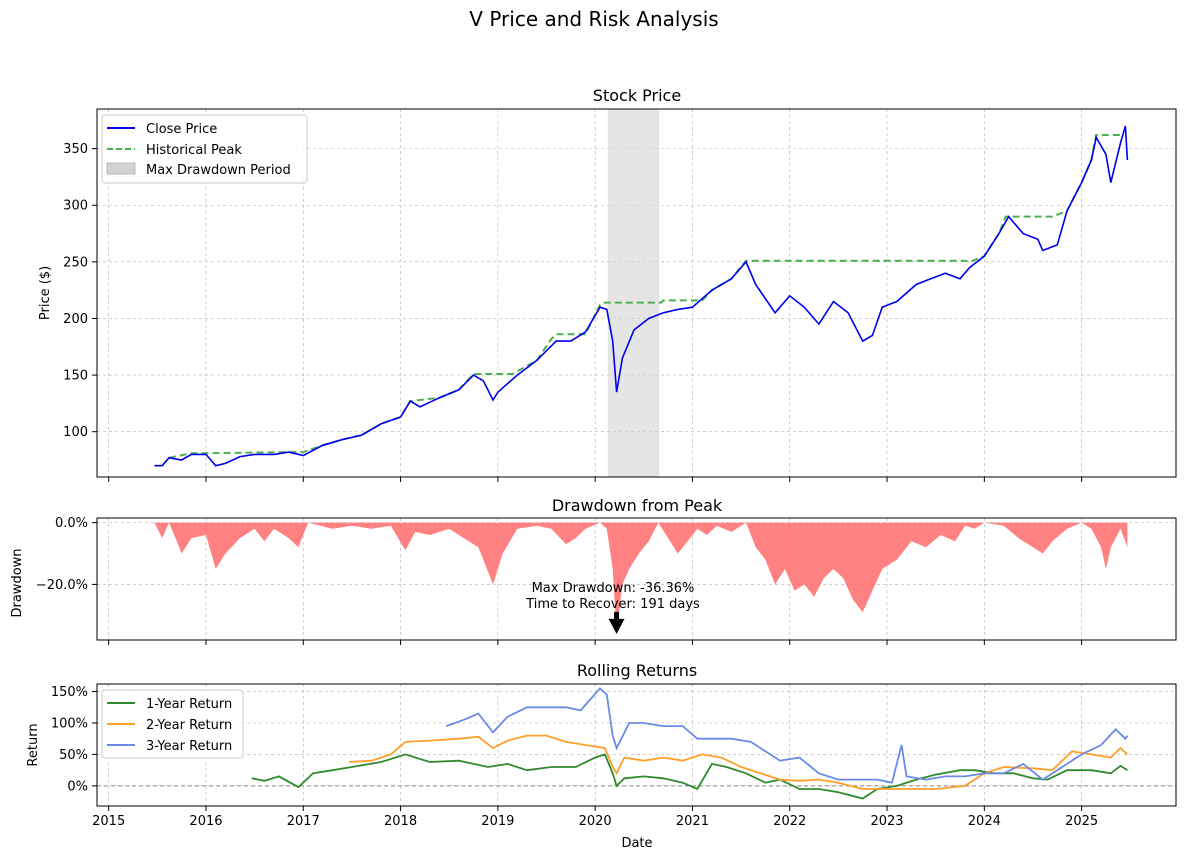 The height and width of the screenshot is (860, 1189). Describe the element at coordinates (33, 744) in the screenshot. I see `returns-y-label: Return` at that location.